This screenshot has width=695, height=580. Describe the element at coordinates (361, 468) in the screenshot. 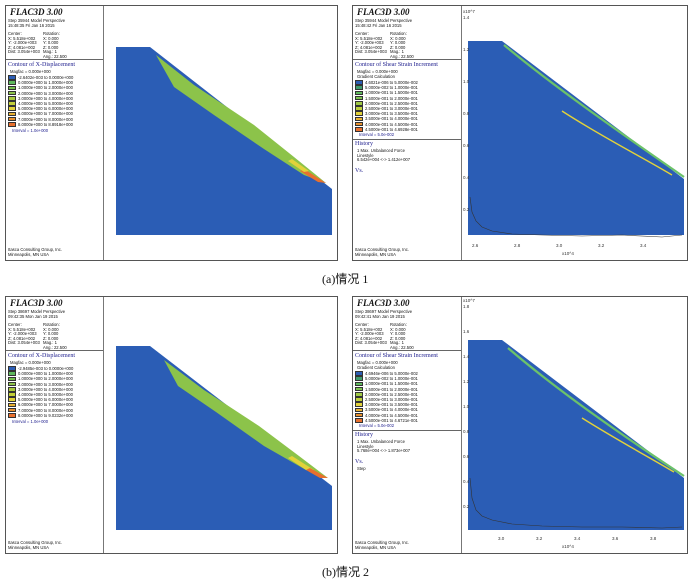

I see `step-label: Step` at that location.